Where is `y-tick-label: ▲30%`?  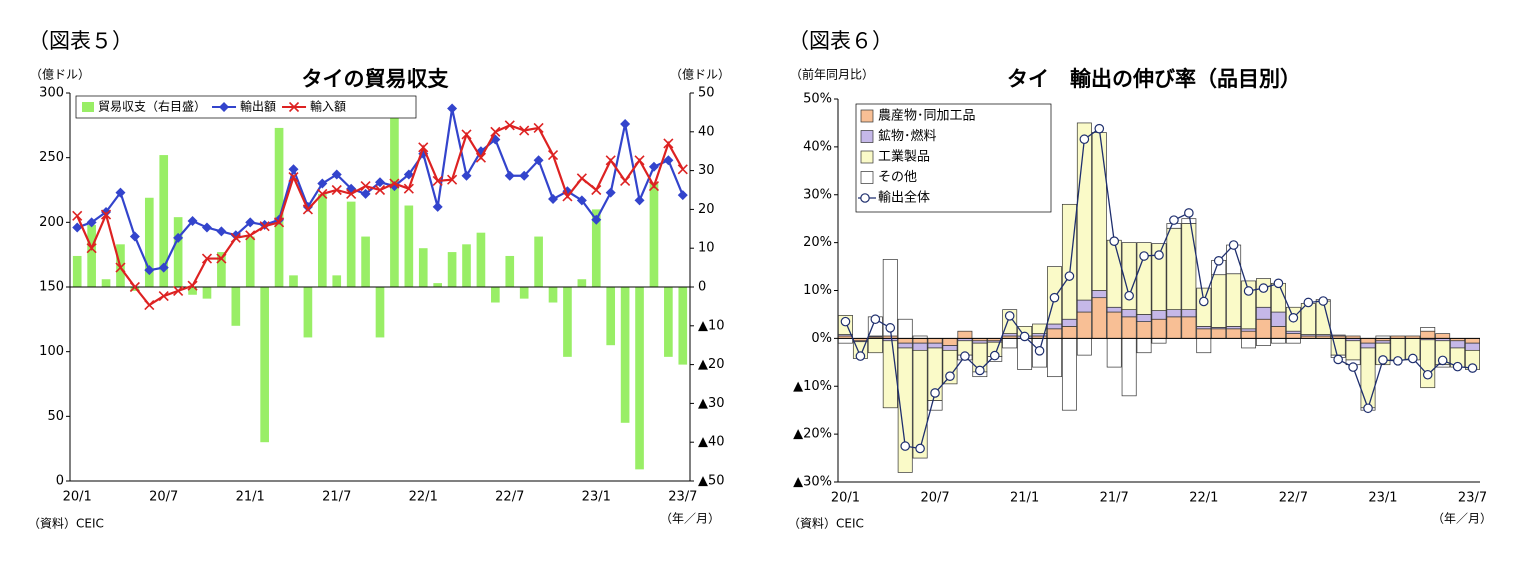
y-tick-label: ▲30% is located at coordinates (812, 482).